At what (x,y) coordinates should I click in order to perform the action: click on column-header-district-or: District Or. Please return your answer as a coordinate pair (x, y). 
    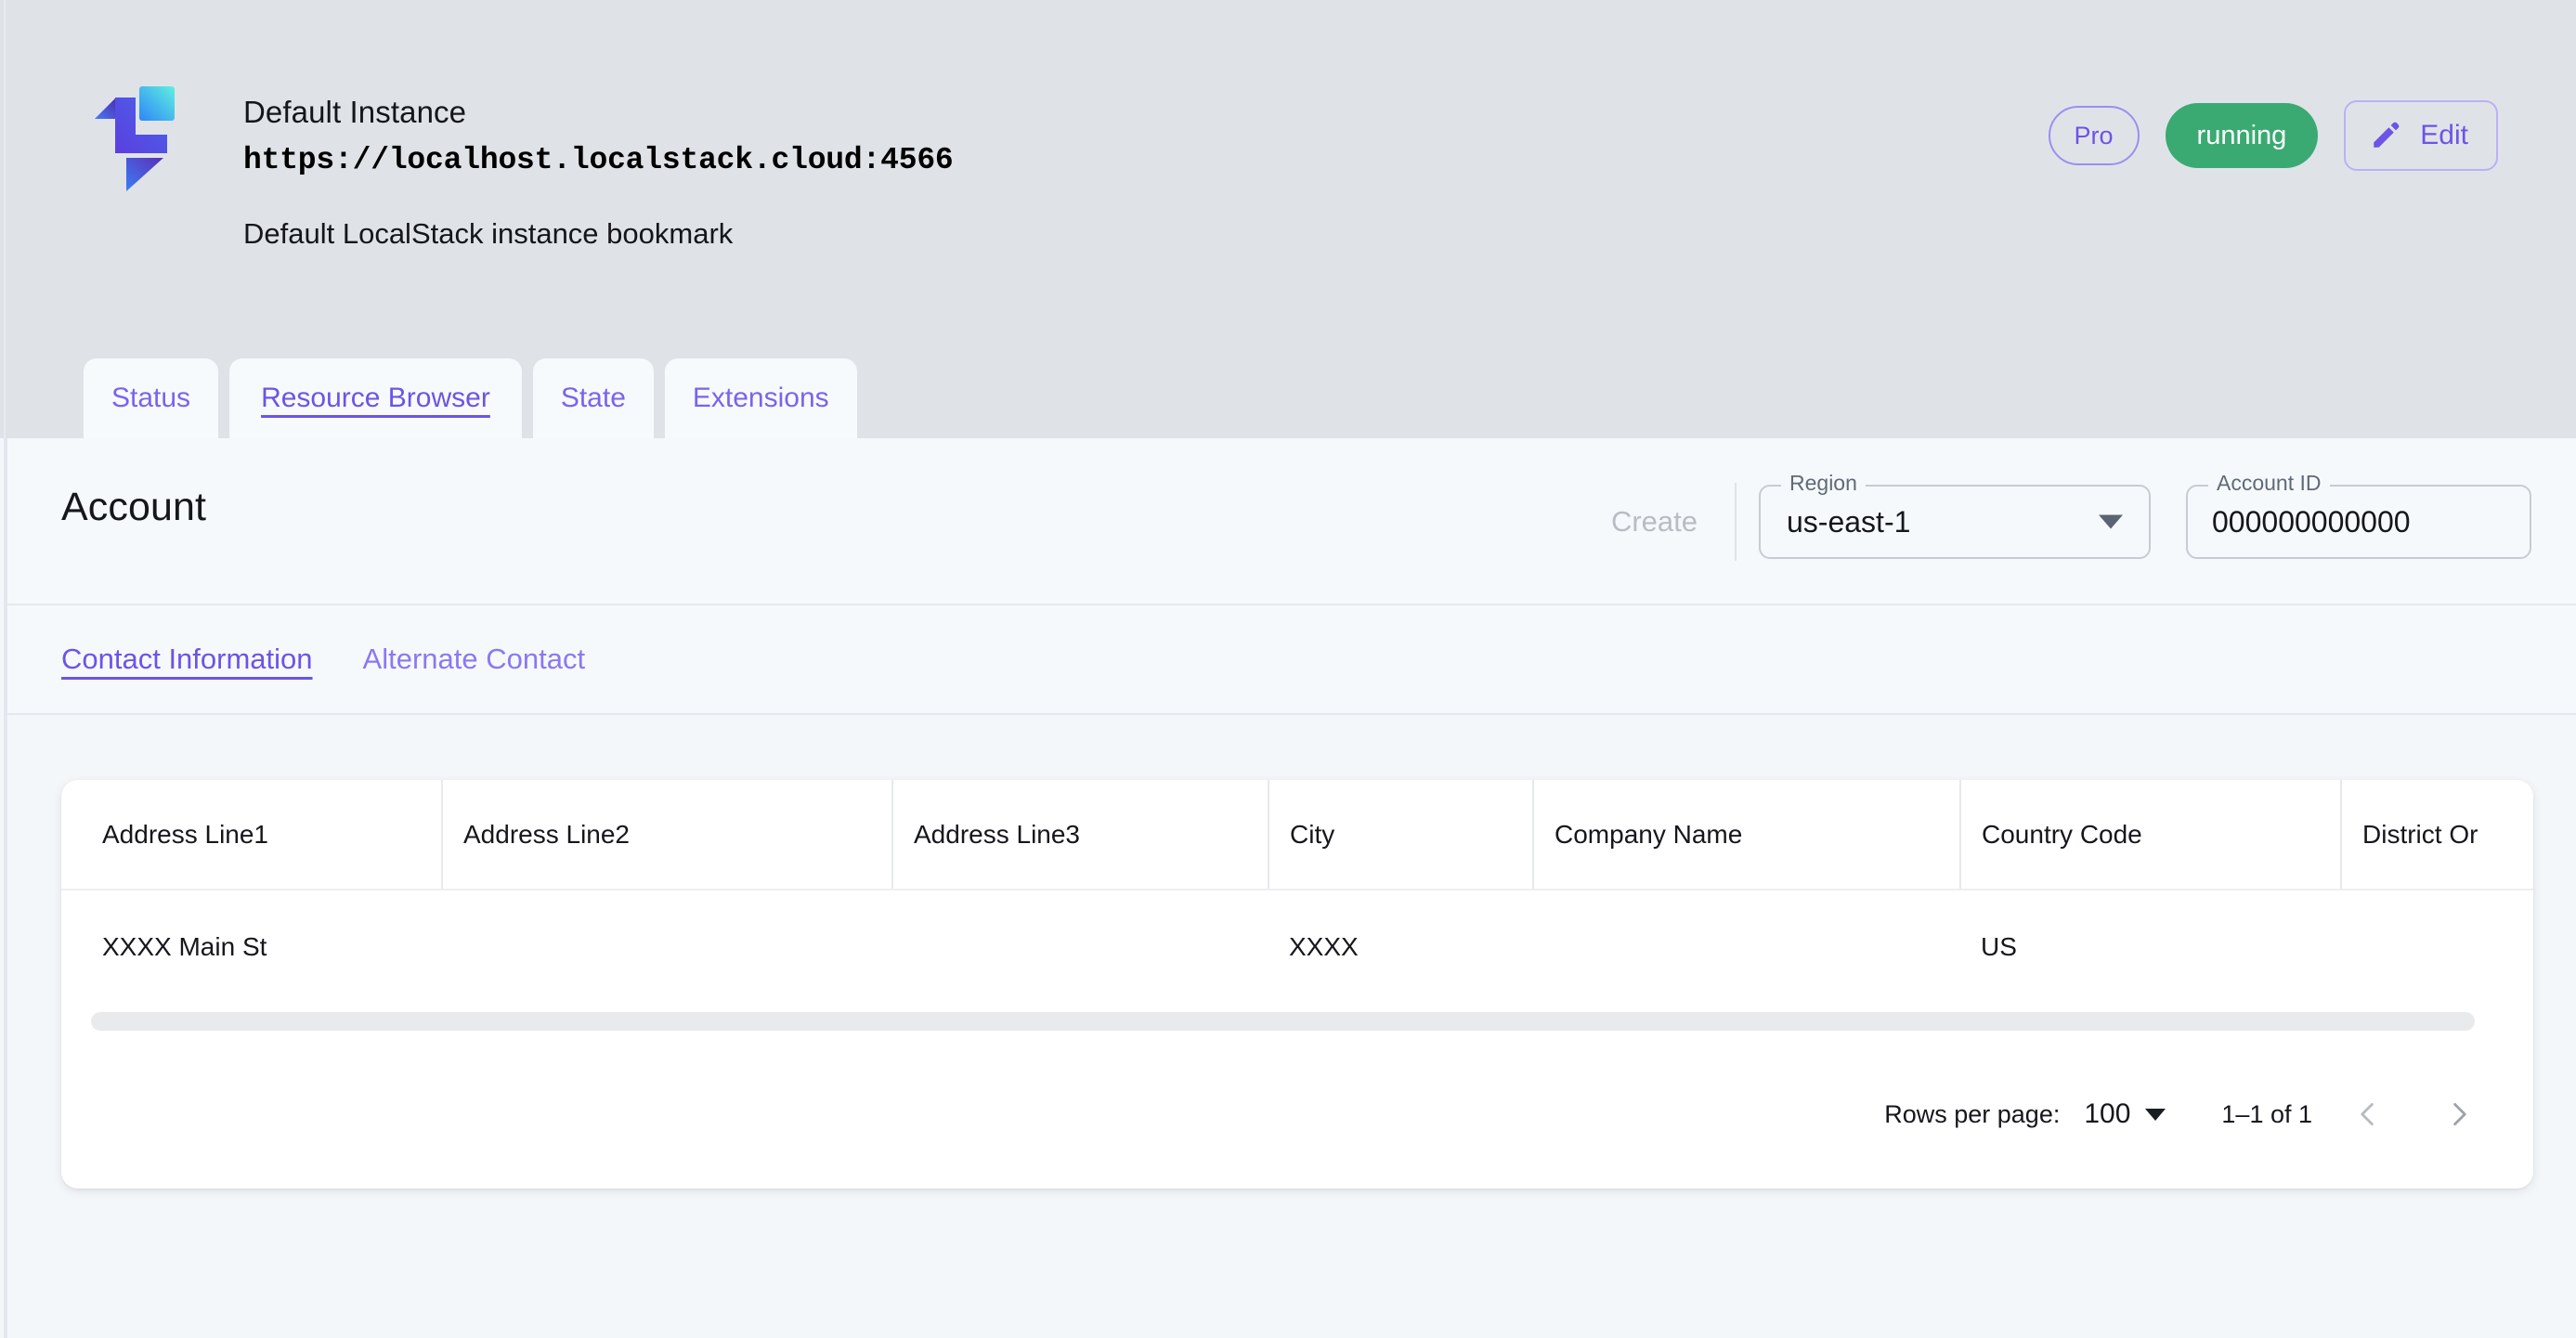
    Looking at the image, I should click on (2437, 835).